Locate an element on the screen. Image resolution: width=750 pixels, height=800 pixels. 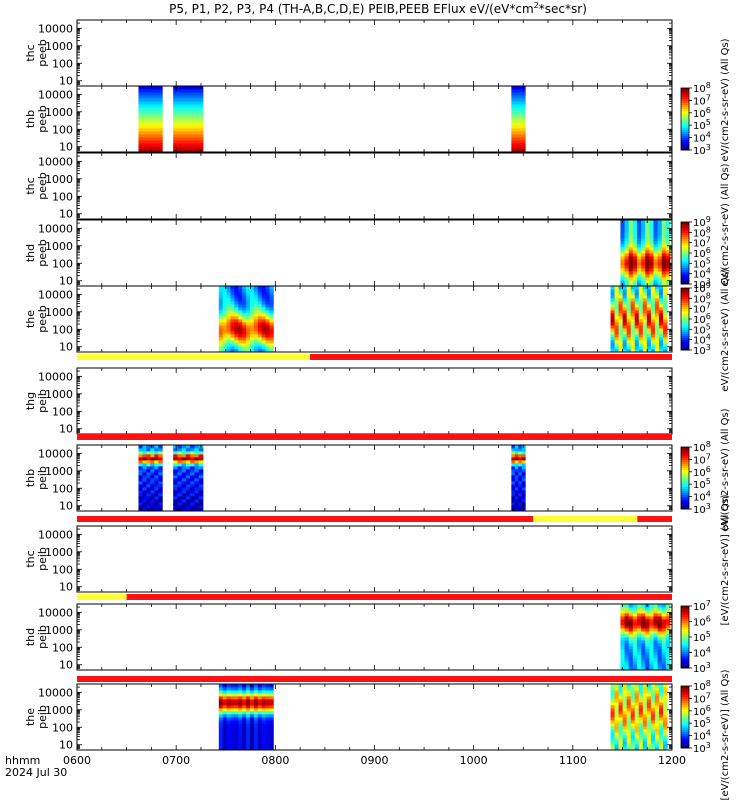
y-tick-label: 10000 is located at coordinates (55, 376).